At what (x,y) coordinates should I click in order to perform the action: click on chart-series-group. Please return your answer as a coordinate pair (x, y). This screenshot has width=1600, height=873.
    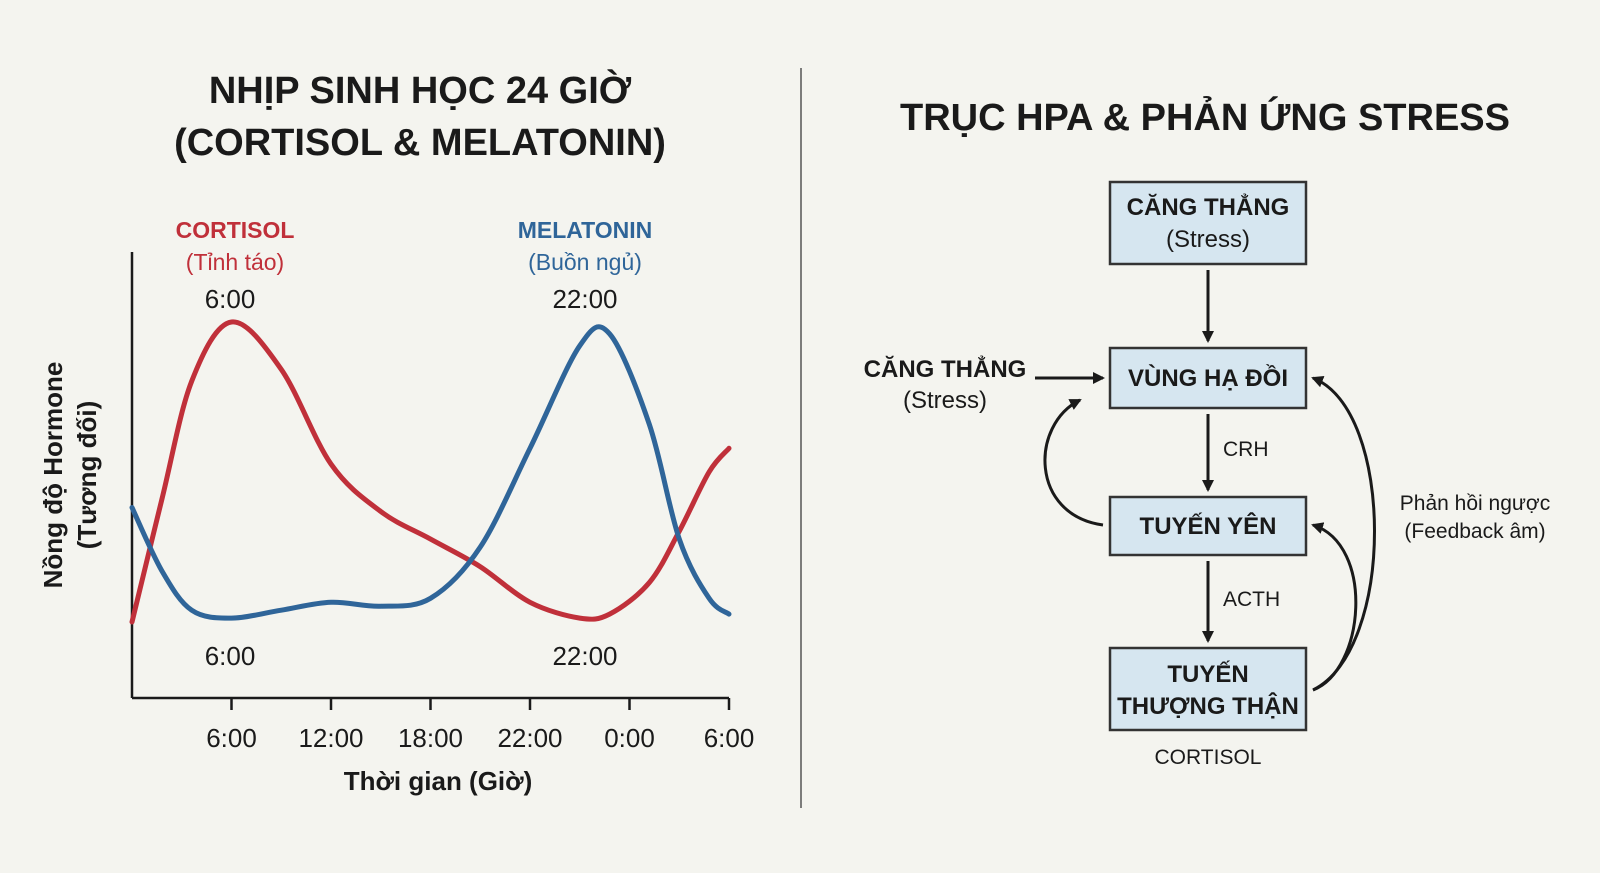
    Looking at the image, I should click on (430, 472).